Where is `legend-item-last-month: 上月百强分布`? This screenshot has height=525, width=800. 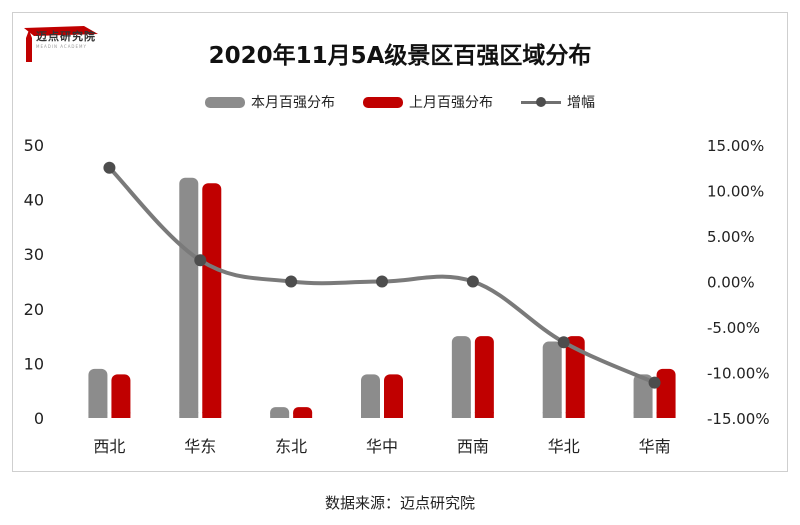
legend-item-last-month: 上月百强分布 is located at coordinates (428, 102).